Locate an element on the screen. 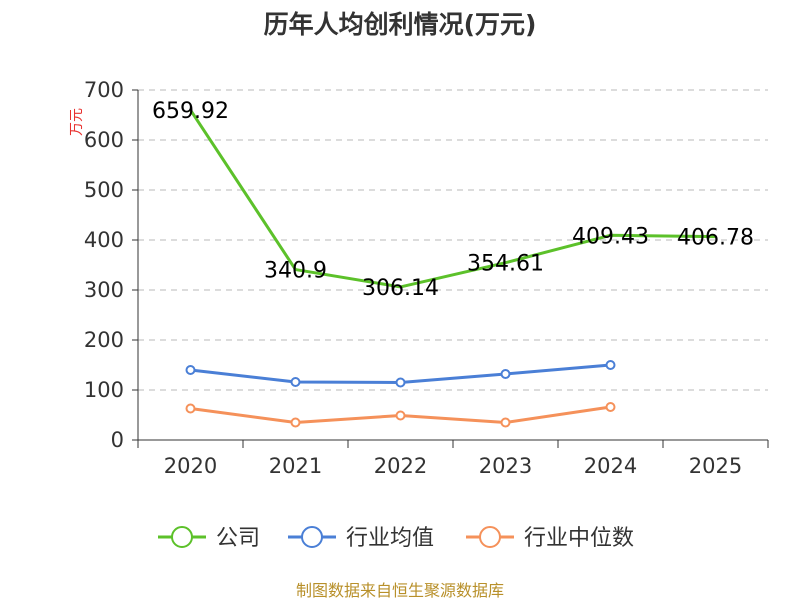  y-tick-label: 400 is located at coordinates (104, 240).